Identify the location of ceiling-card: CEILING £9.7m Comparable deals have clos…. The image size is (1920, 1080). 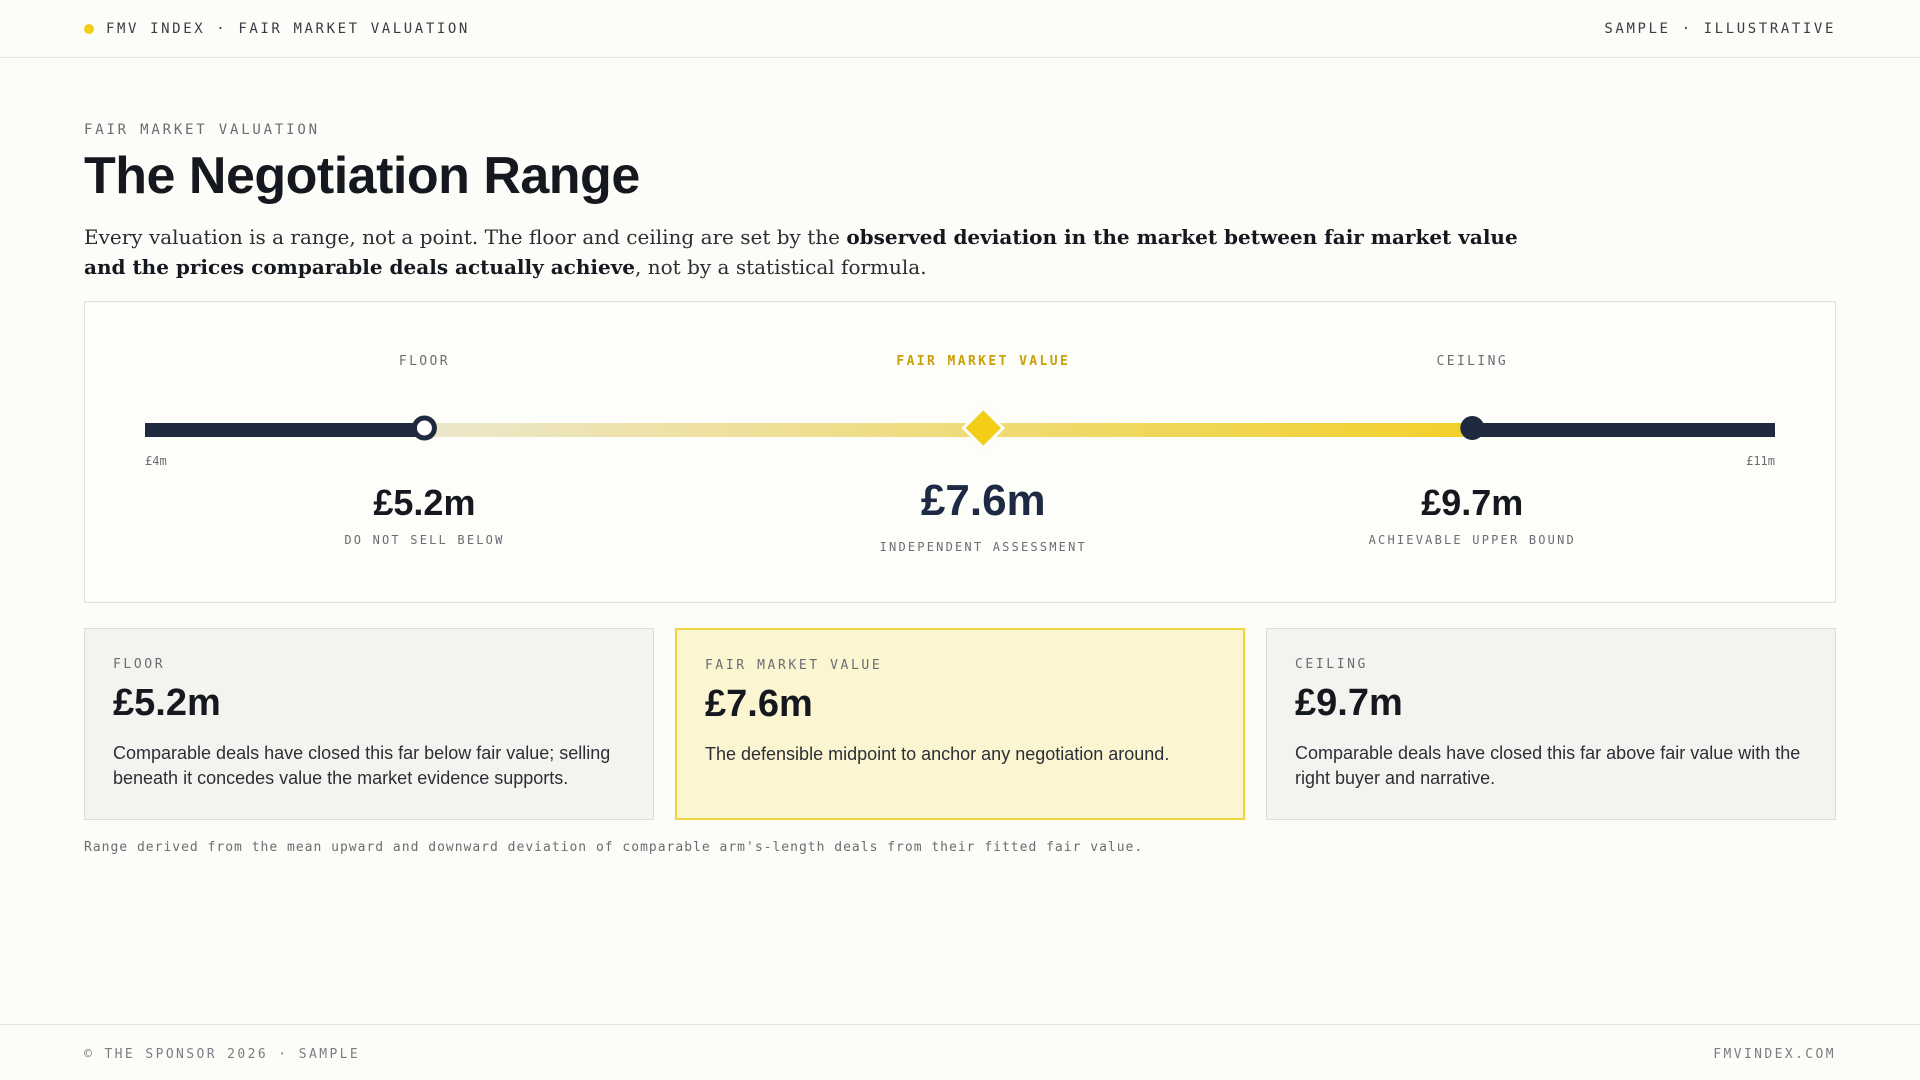
(1551, 724).